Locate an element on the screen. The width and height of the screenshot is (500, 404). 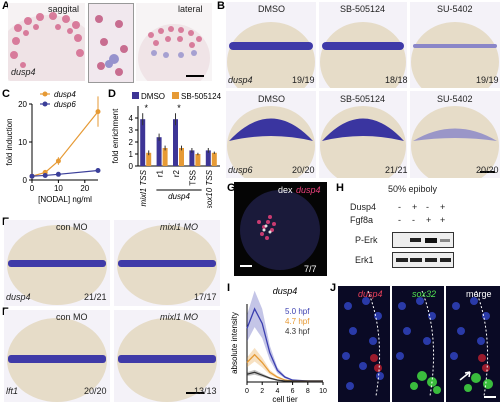
panel-f-con-label: con MO is located at coordinates (72, 317).